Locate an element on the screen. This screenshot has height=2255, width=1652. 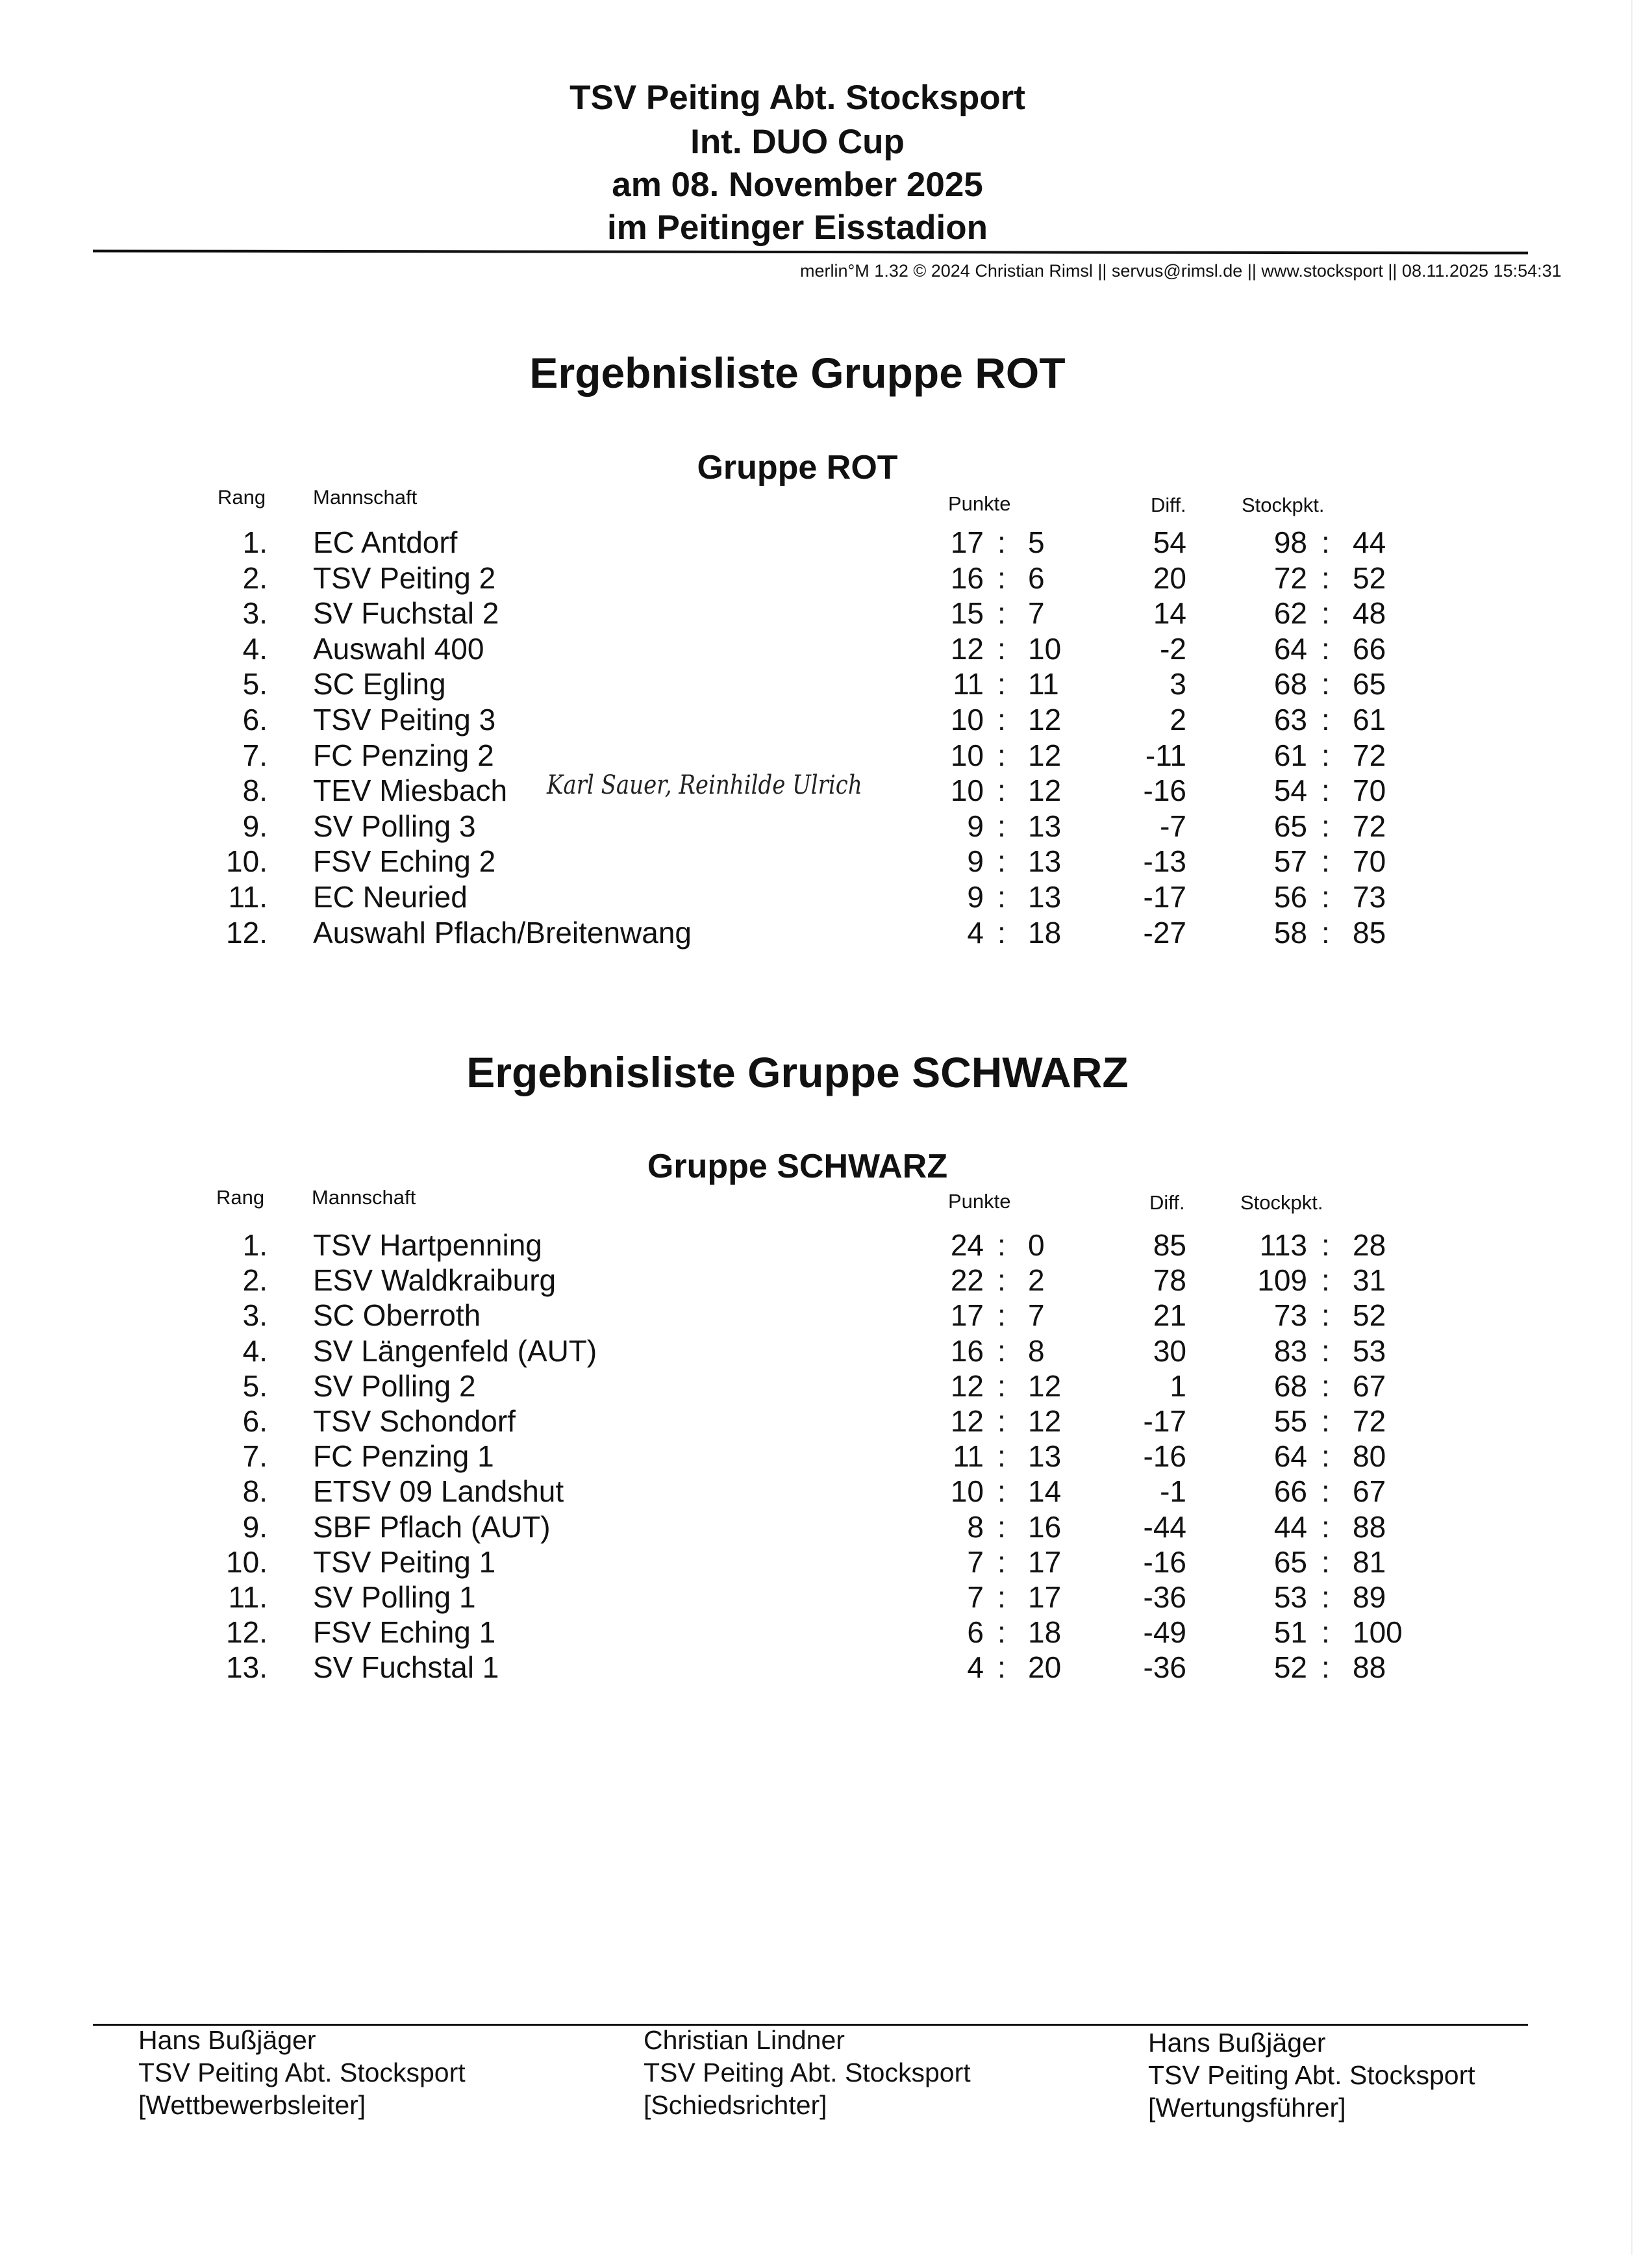
team-name: TSV Peiting 2 is located at coordinates (405, 578).